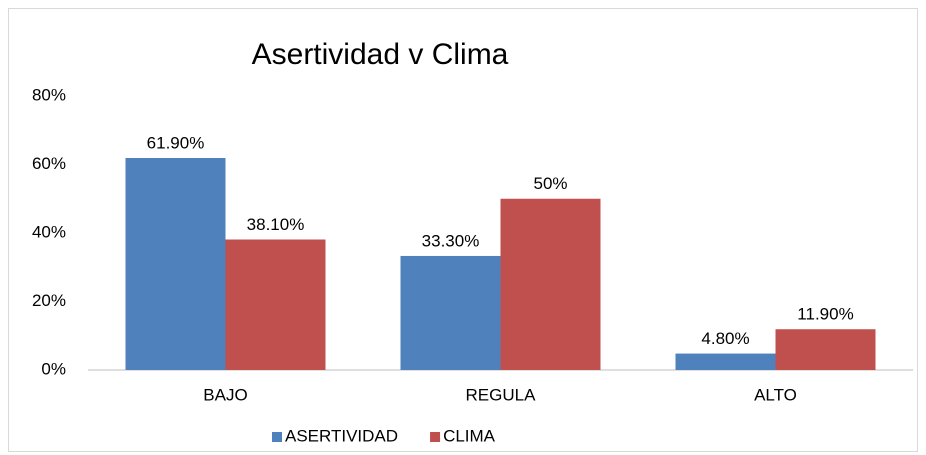 This screenshot has height=455, width=926. What do you see at coordinates (469, 435) in the screenshot?
I see `legend-label: CLIMA` at bounding box center [469, 435].